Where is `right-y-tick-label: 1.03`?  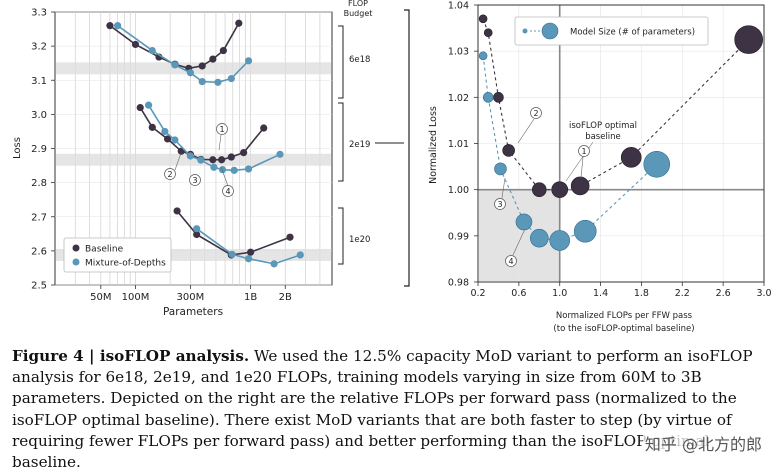
right-y-tick-label: 1.03 is located at coordinates (458, 52).